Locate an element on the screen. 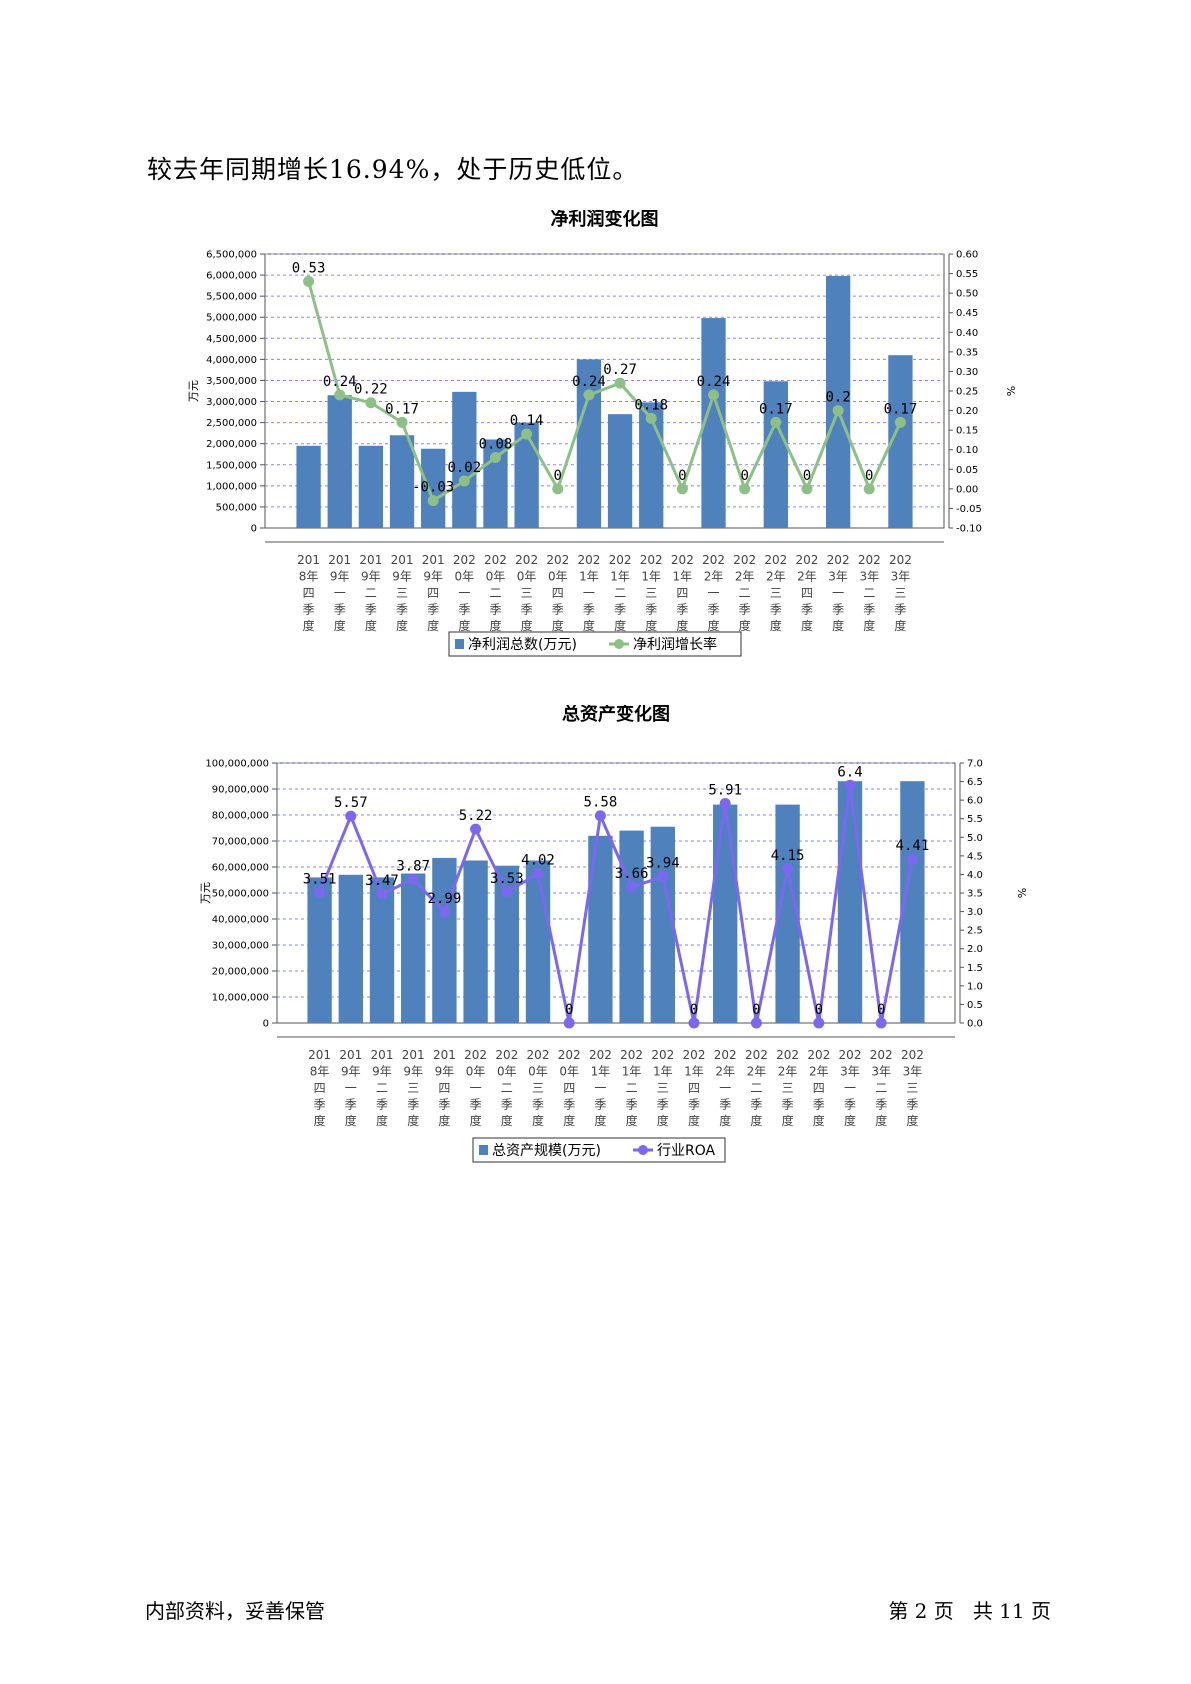  data-label: 0.27 is located at coordinates (620, 370).